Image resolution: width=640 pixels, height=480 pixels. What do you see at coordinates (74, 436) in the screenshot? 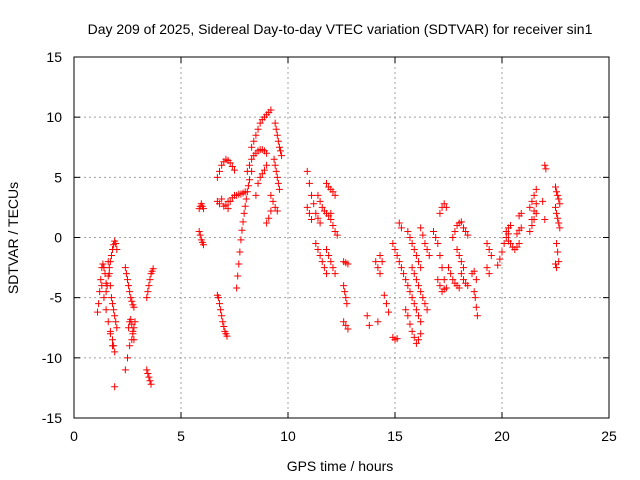
I see `x-tick-label: 0` at bounding box center [74, 436].